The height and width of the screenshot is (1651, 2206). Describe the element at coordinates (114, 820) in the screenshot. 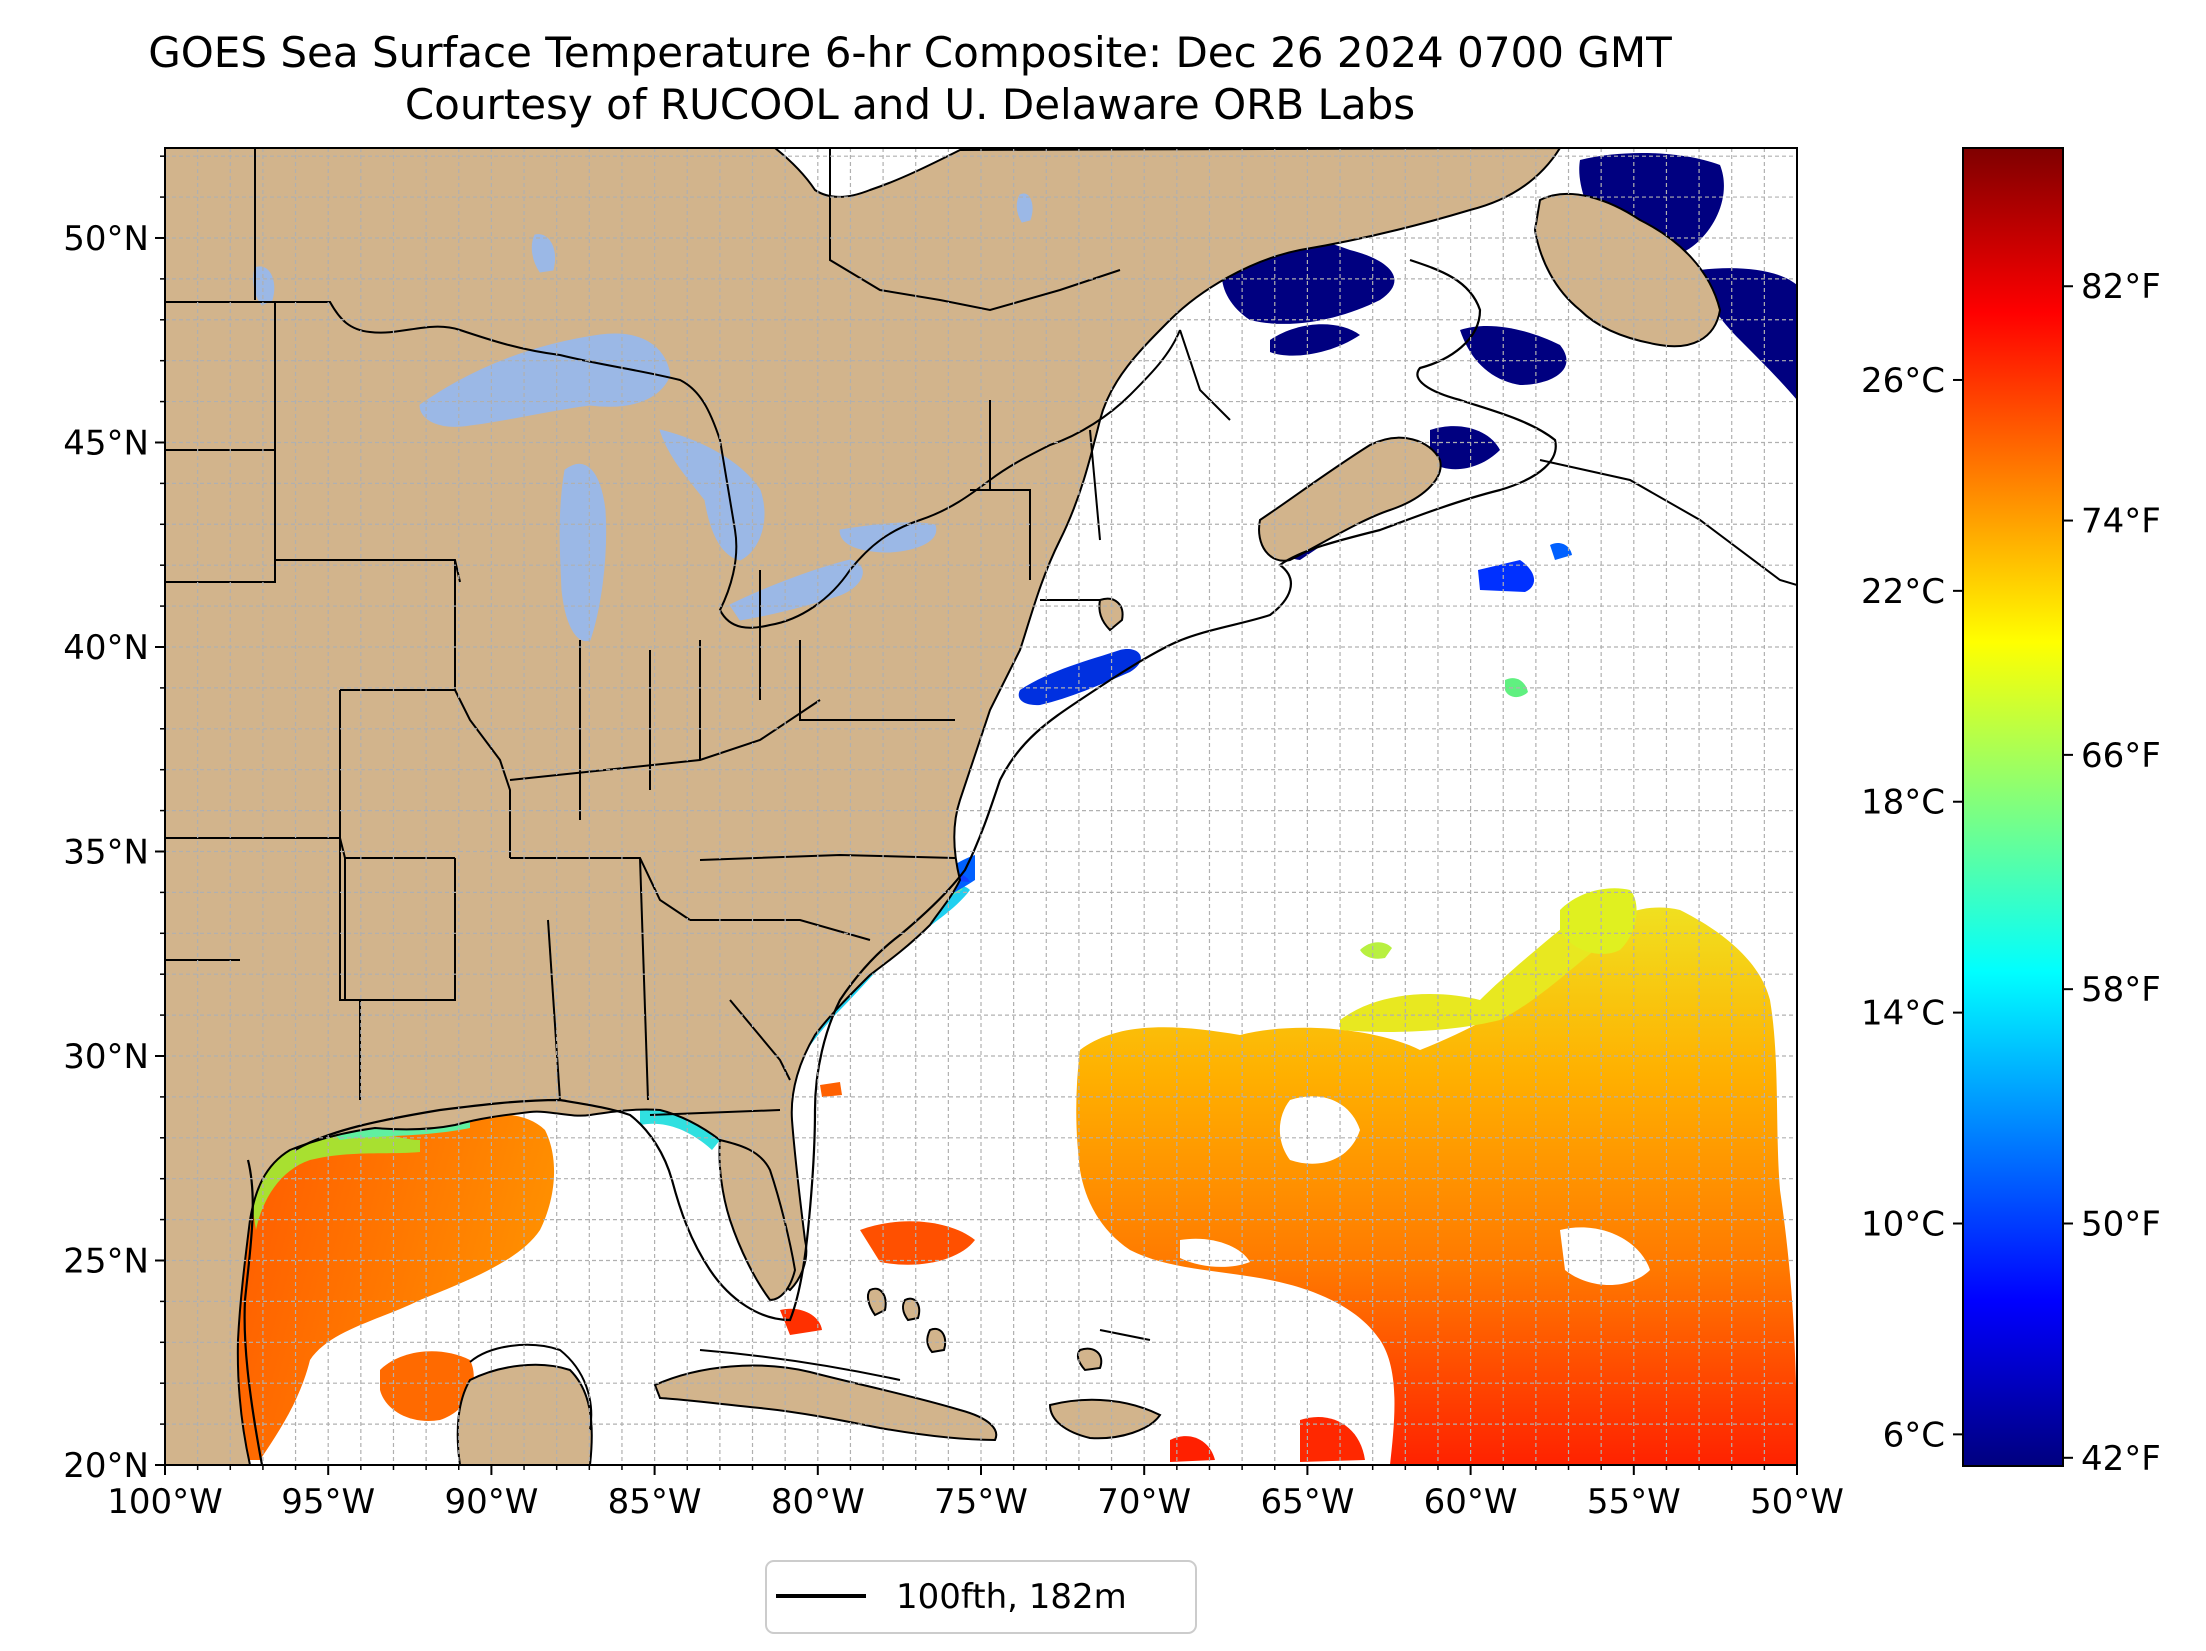

I see `lat-axis: 20°N 25°N 30°N 35°N 40°N 45°N 50°N` at that location.